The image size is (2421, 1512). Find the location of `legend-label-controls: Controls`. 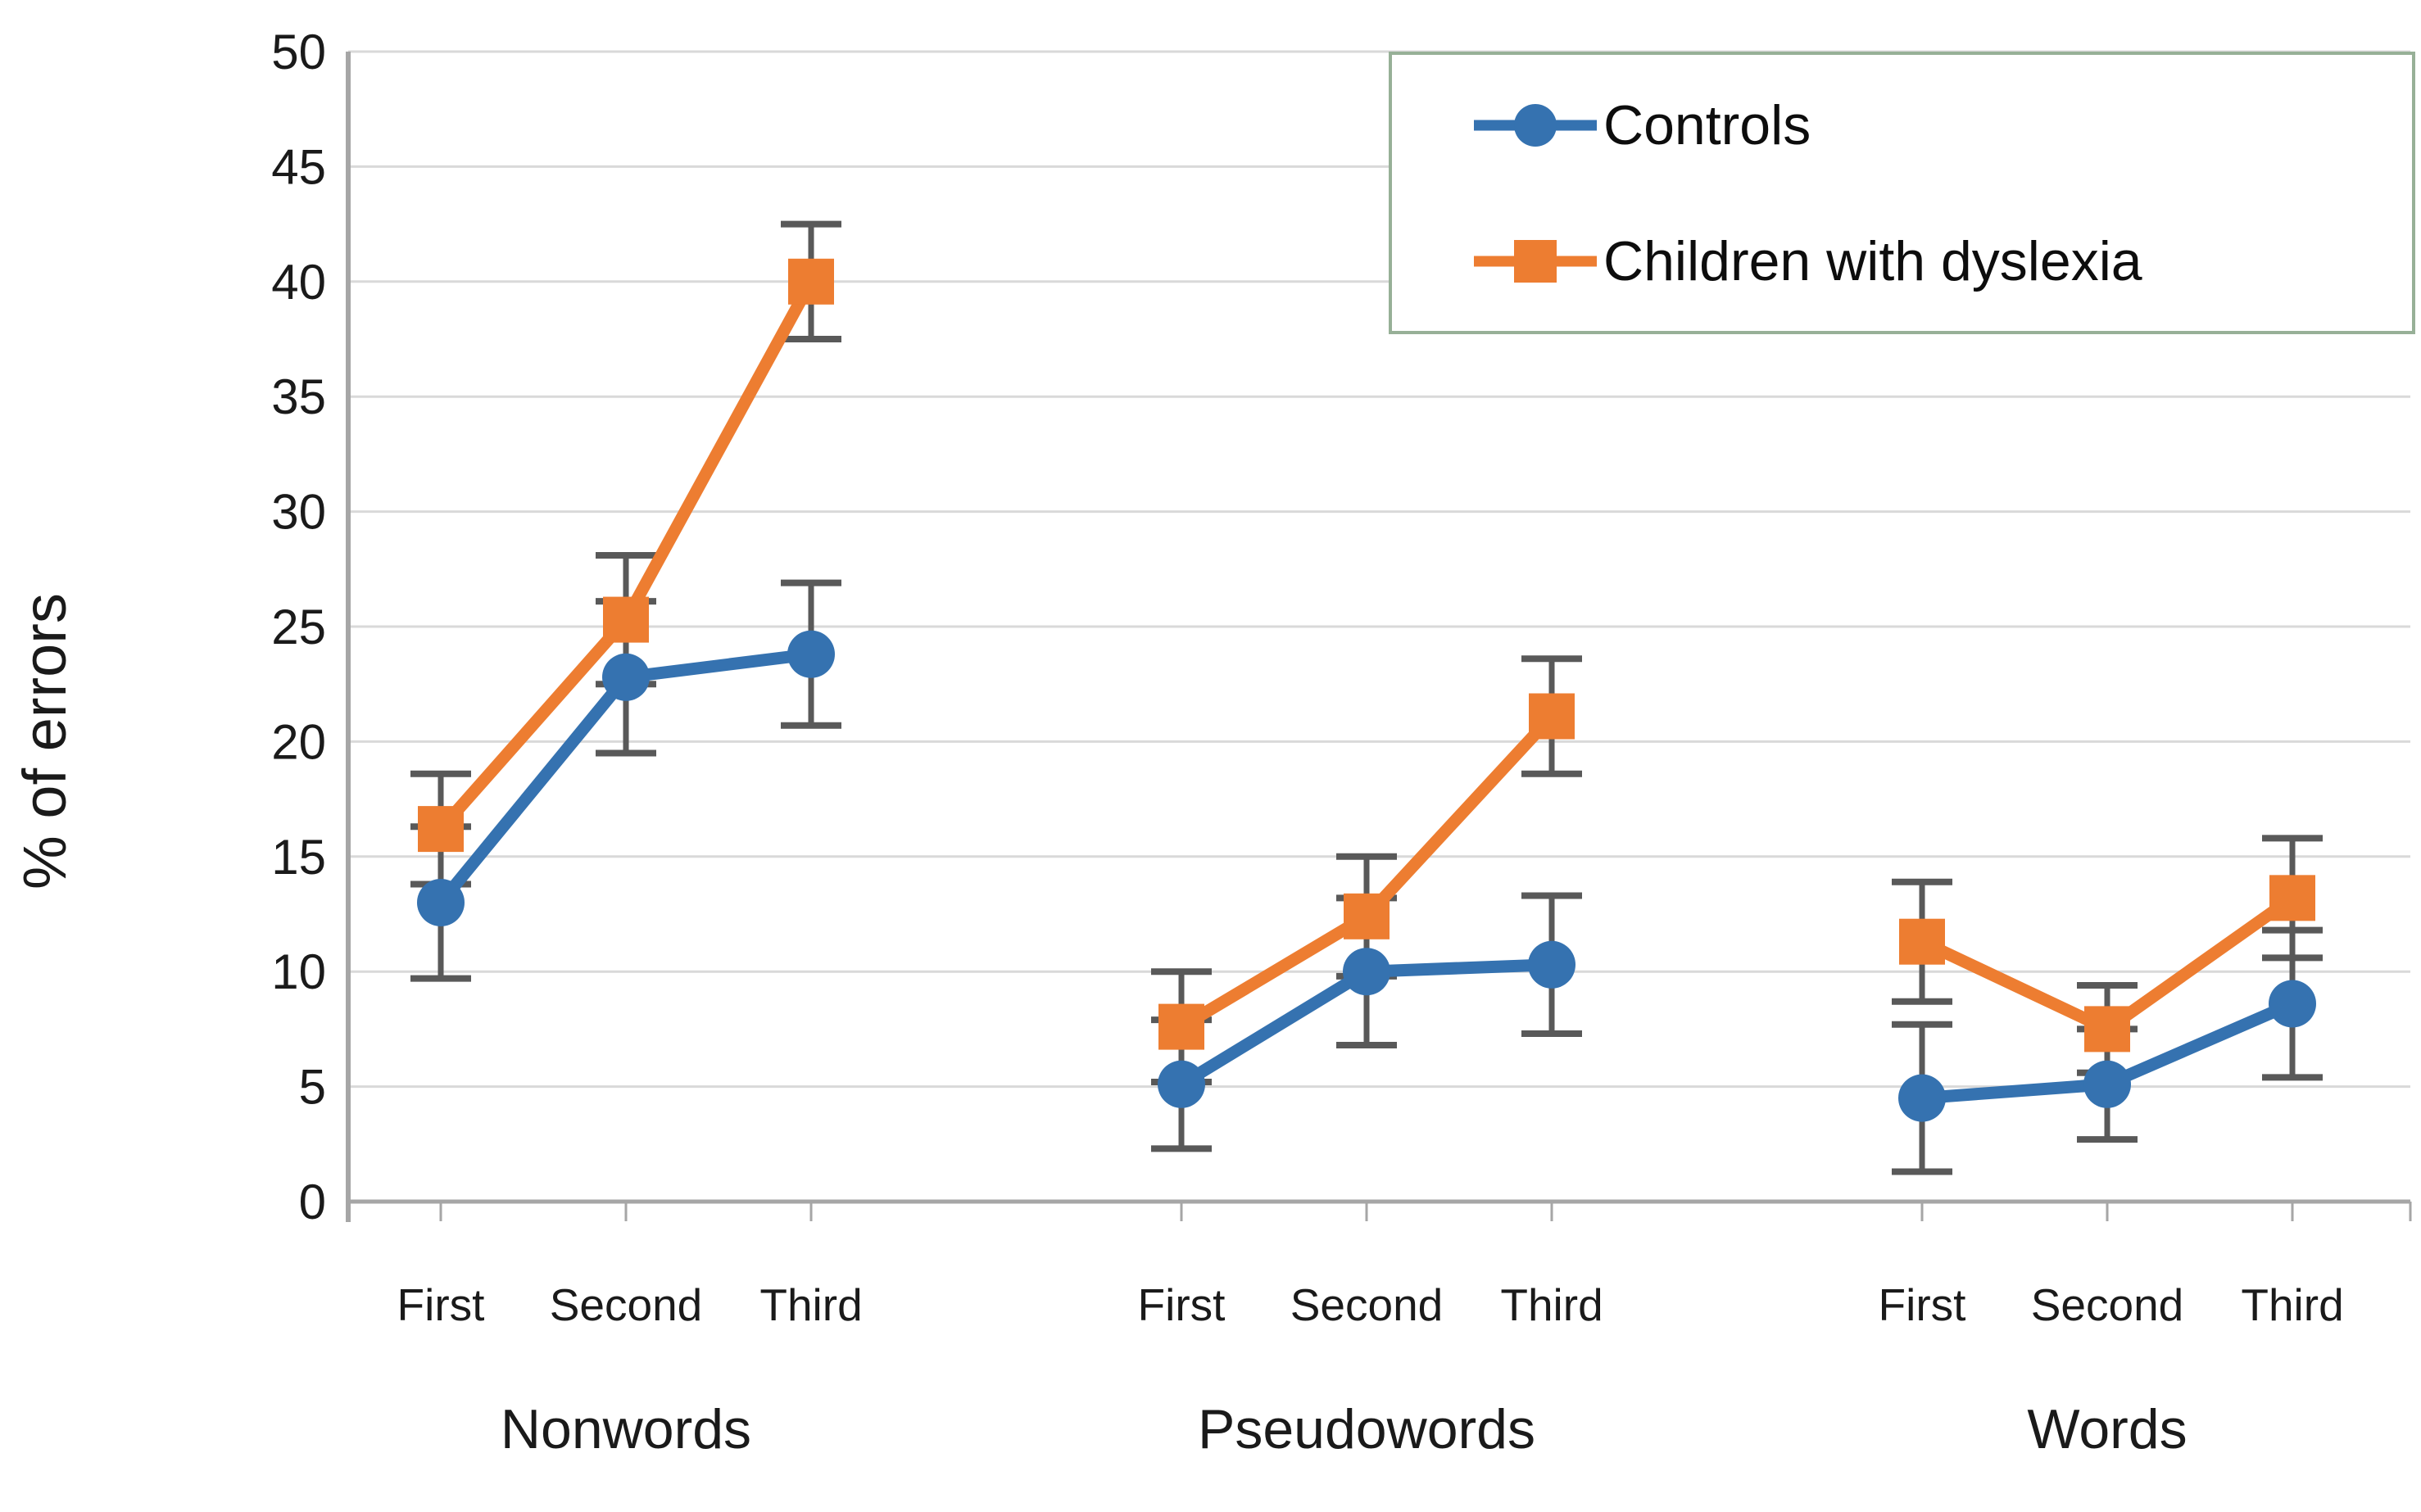

legend-label-controls: Controls is located at coordinates (1707, 125).